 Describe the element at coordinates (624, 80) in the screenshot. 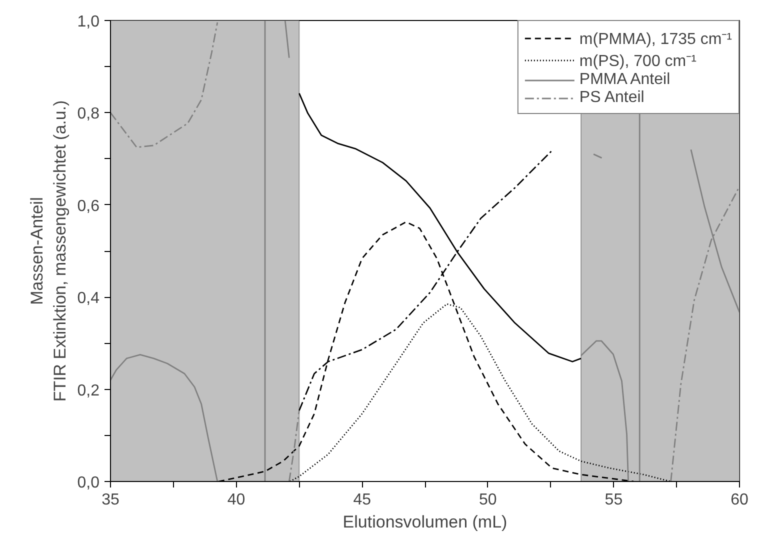

I see `legend-label: PMMA Anteil` at that location.